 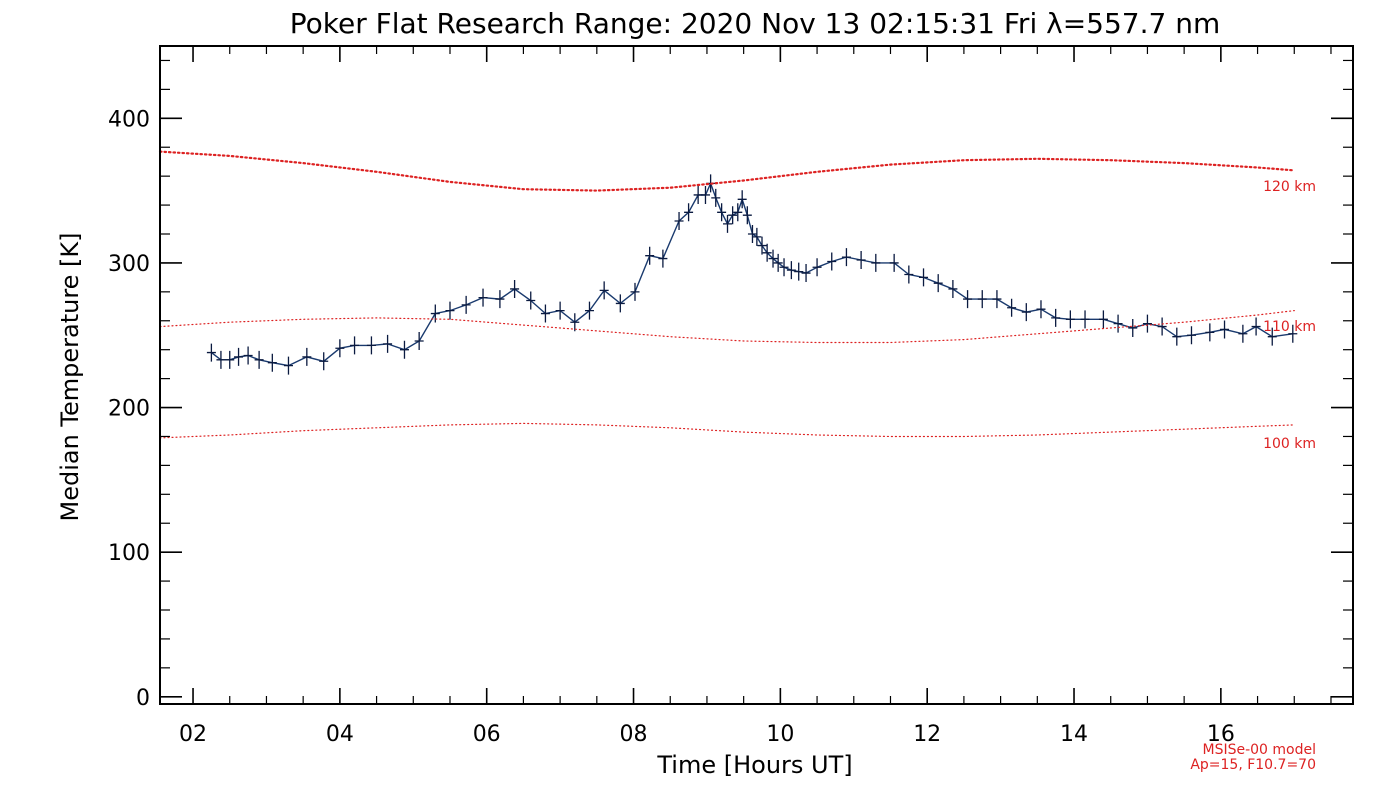 What do you see at coordinates (1221, 734) in the screenshot?
I see `x-tick-label: 16` at bounding box center [1221, 734].